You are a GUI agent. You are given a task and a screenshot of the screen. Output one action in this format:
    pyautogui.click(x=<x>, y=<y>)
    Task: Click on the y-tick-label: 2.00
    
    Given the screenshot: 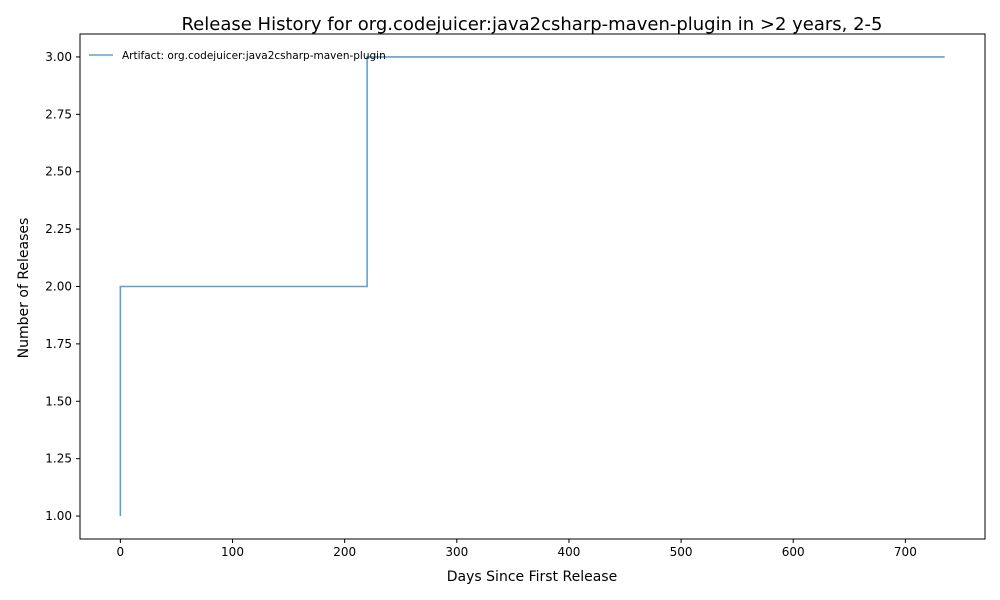 What is the action you would take?
    pyautogui.click(x=58, y=287)
    